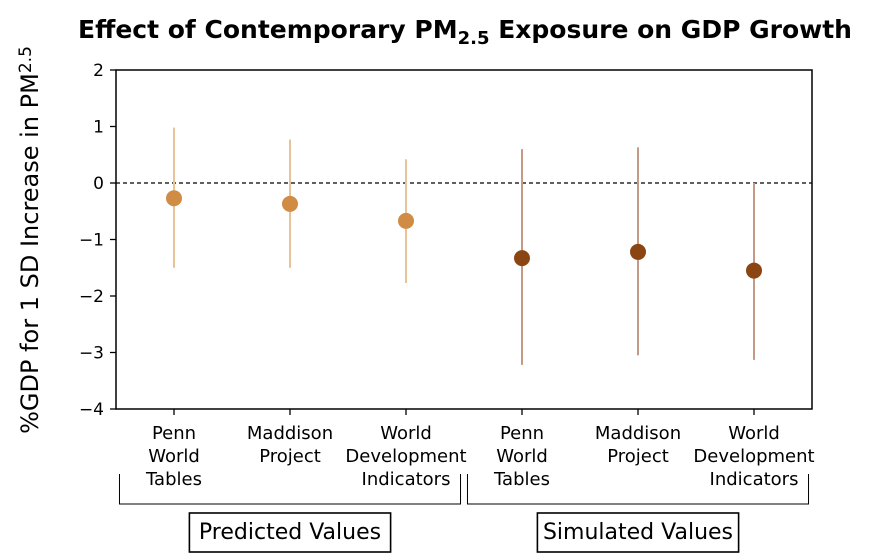  What do you see at coordinates (98, 128) in the screenshot?
I see `y-tick-label: 1` at bounding box center [98, 128].